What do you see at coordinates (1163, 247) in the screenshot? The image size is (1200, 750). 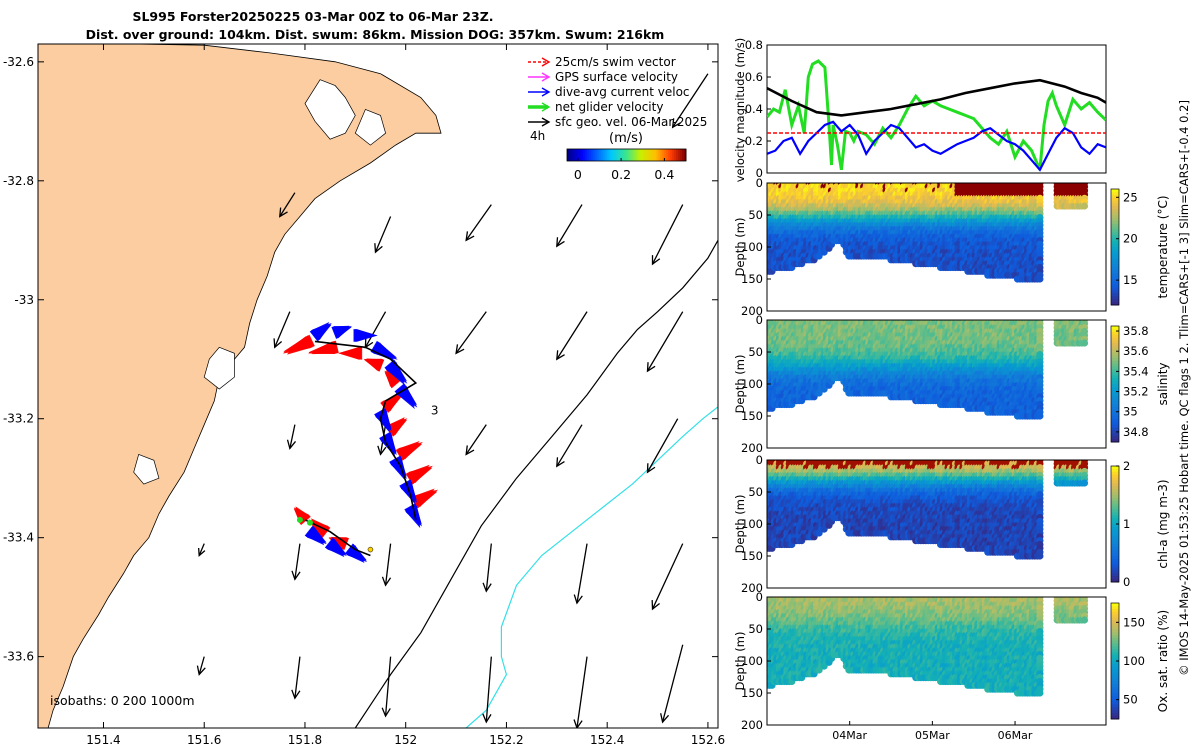 I see `section-cblabel-temperature: temperature (°C)` at bounding box center [1163, 247].